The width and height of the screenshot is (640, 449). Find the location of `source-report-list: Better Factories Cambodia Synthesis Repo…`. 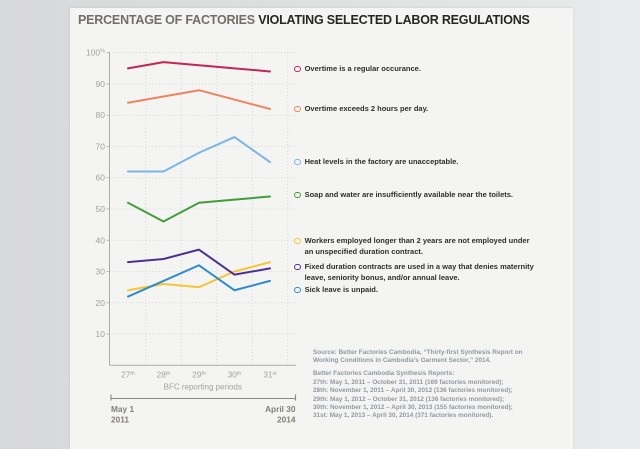

source-report-list: Better Factories Cambodia Synthesis Repo… is located at coordinates (437, 395).